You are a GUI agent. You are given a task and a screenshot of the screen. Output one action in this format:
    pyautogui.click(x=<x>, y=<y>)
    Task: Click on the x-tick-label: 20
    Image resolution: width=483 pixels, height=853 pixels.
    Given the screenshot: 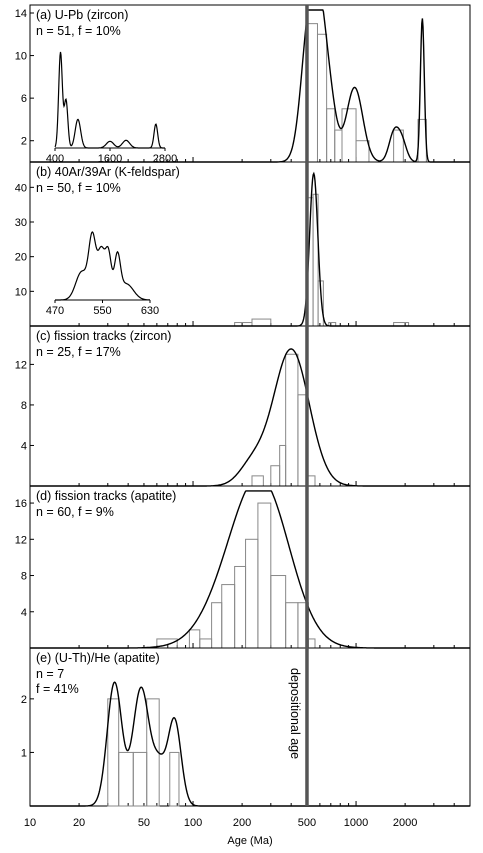 What is the action you would take?
    pyautogui.click(x=79, y=823)
    